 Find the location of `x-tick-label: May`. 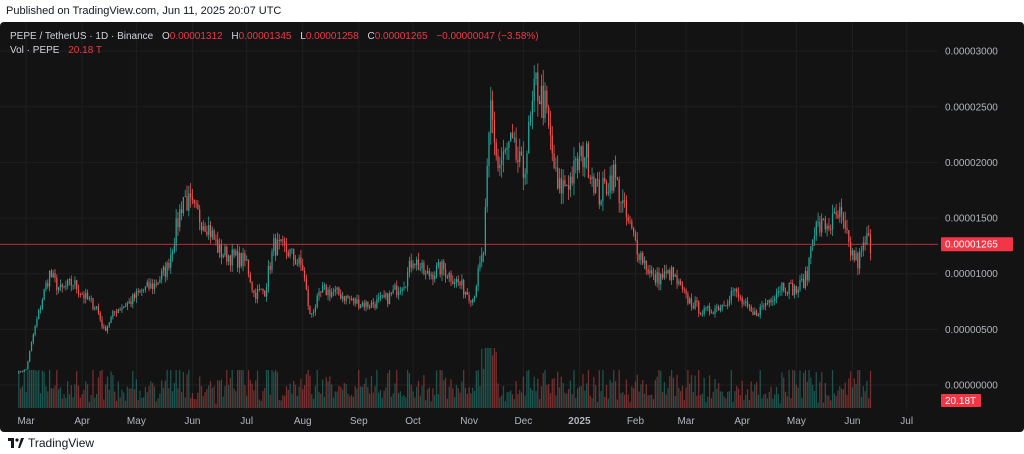

x-tick-label: May is located at coordinates (796, 421).